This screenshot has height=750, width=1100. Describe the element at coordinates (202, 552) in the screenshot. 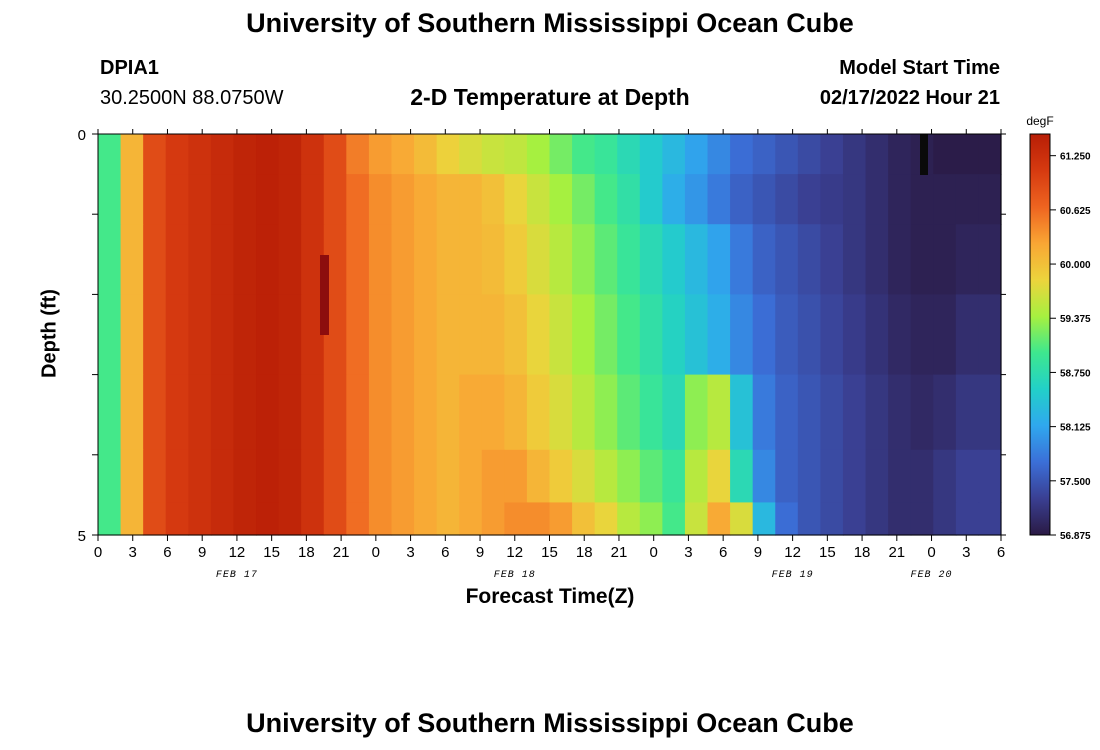

I see `x-tick-label: 9` at that location.